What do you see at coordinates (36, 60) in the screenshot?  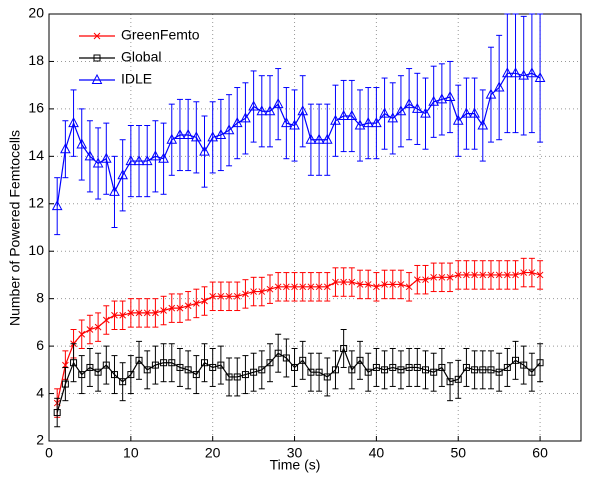 I see `y-tick-label: 18` at bounding box center [36, 60].